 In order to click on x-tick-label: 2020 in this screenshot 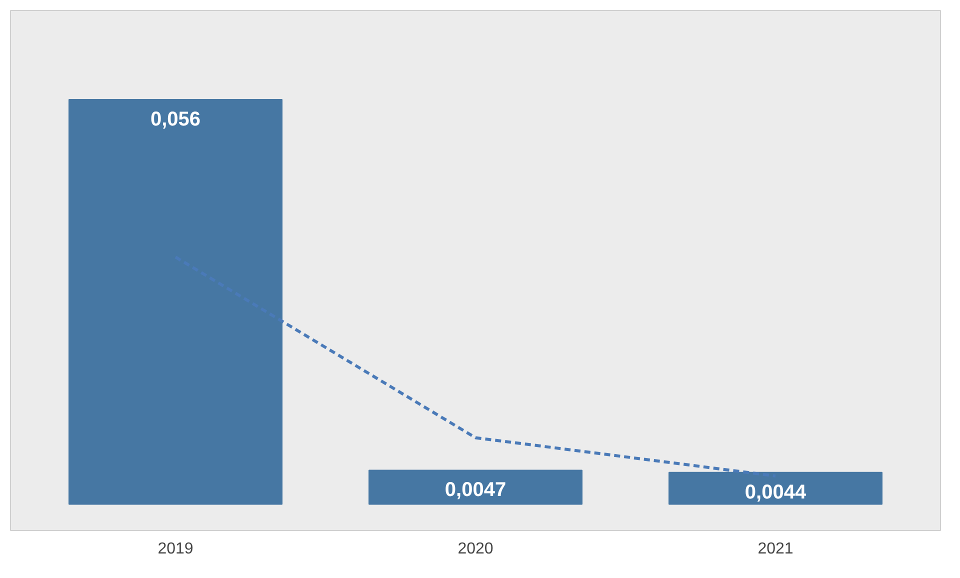, I will do `click(476, 549)`.